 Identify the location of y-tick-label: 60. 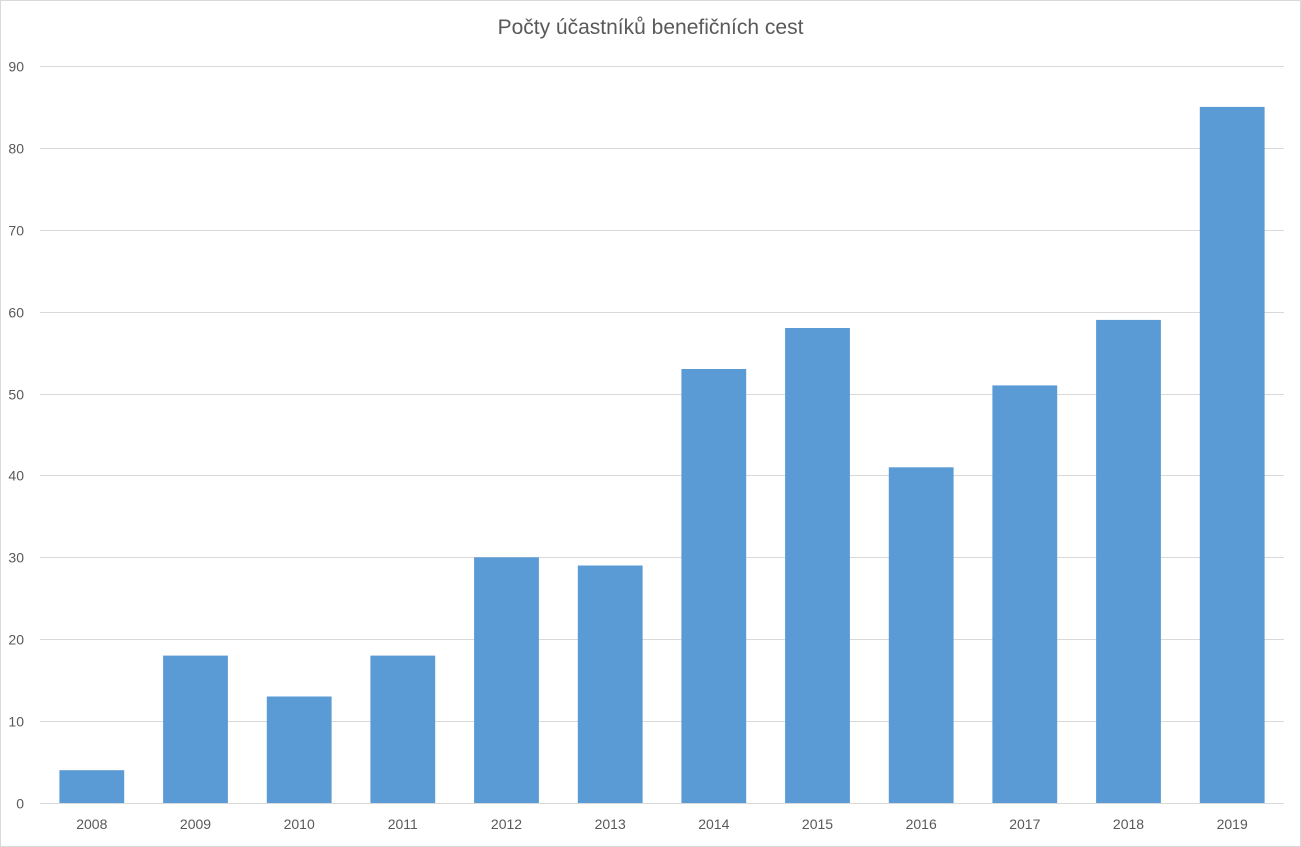
(16, 313).